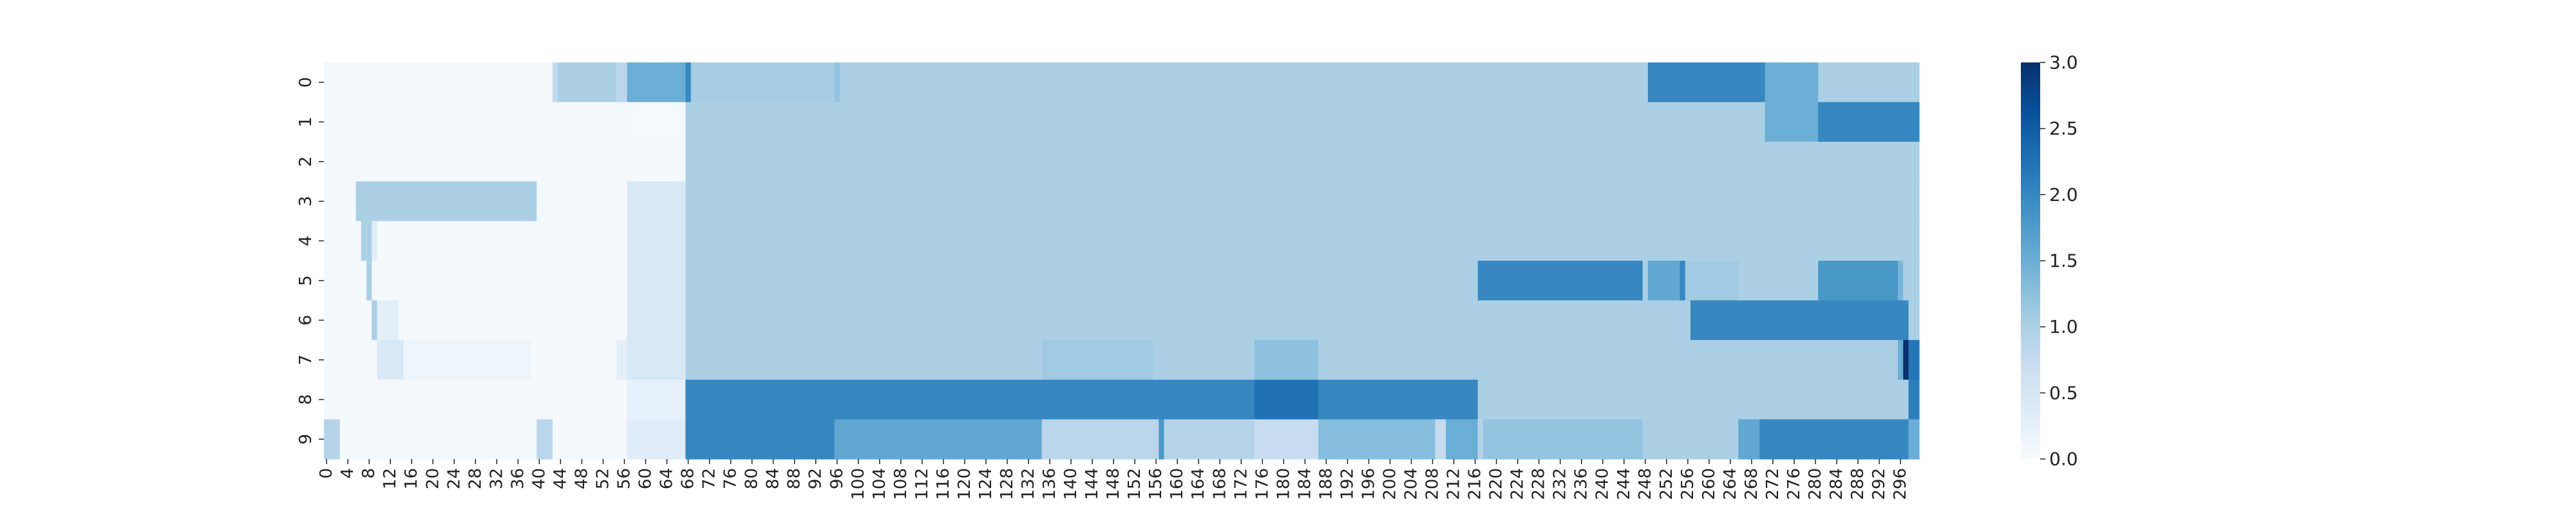 The image size is (2576, 515). What do you see at coordinates (688, 478) in the screenshot?
I see `x-tick-label: 68` at bounding box center [688, 478].